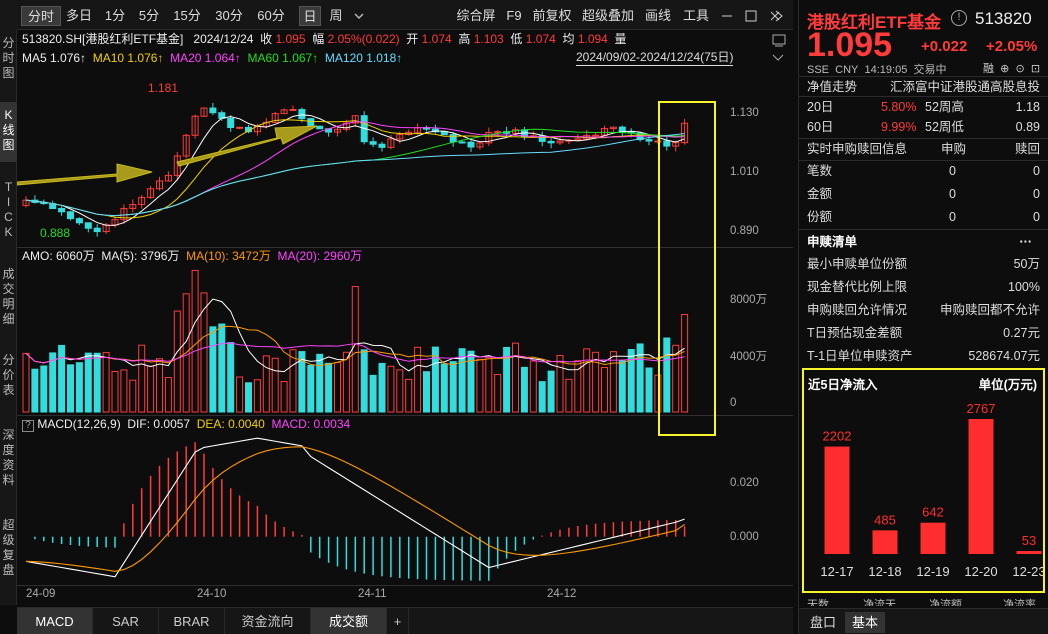 This screenshot has height=634, width=1048. I want to click on ma-line-ma5, so click(355, 170).